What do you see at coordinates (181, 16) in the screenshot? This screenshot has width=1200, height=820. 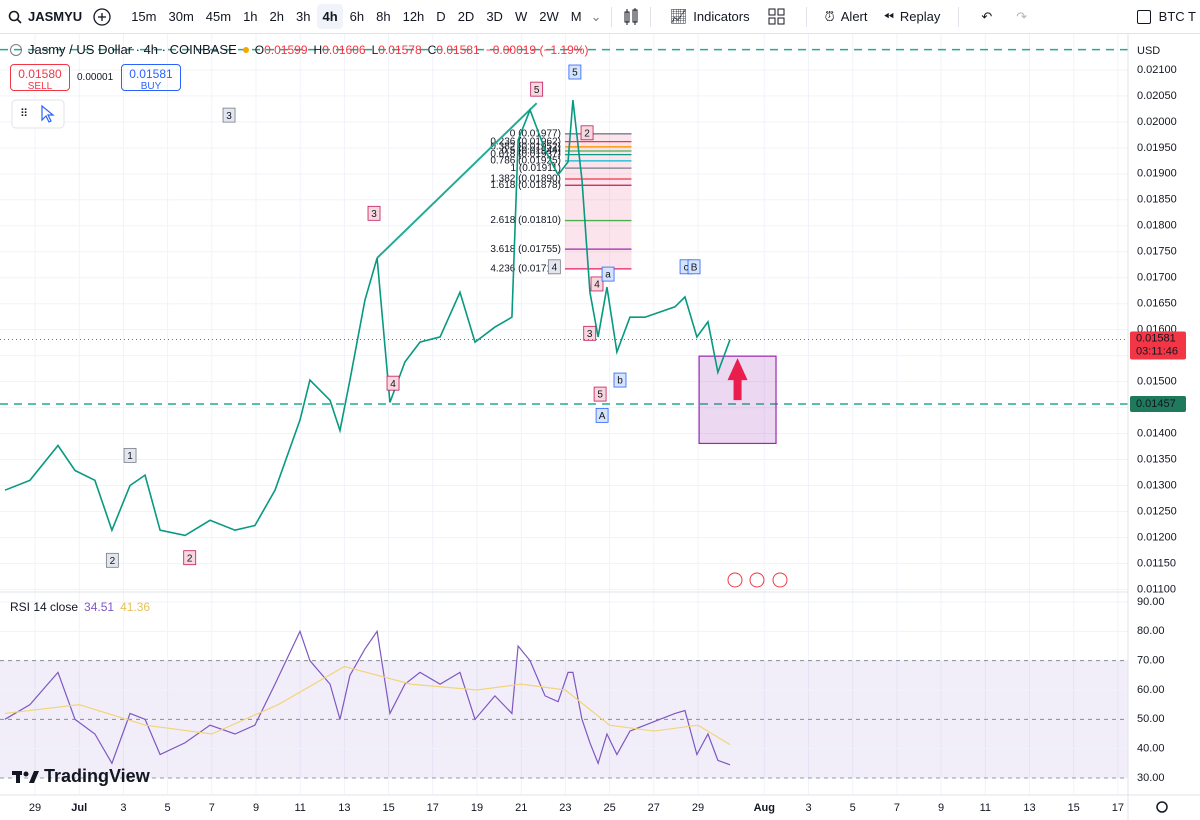 I see `interval-button: 30m` at bounding box center [181, 16].